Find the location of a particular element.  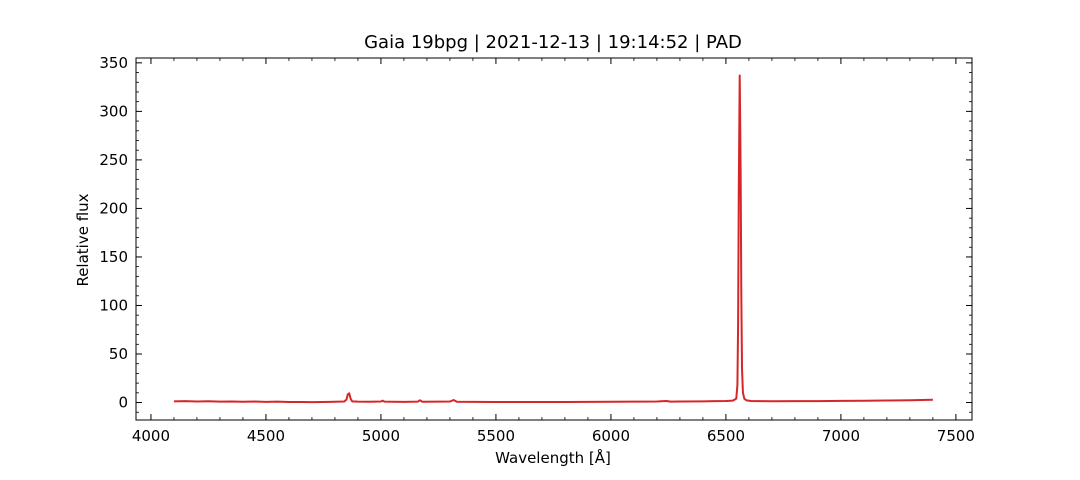

x-tick-label: 4000 is located at coordinates (151, 436).